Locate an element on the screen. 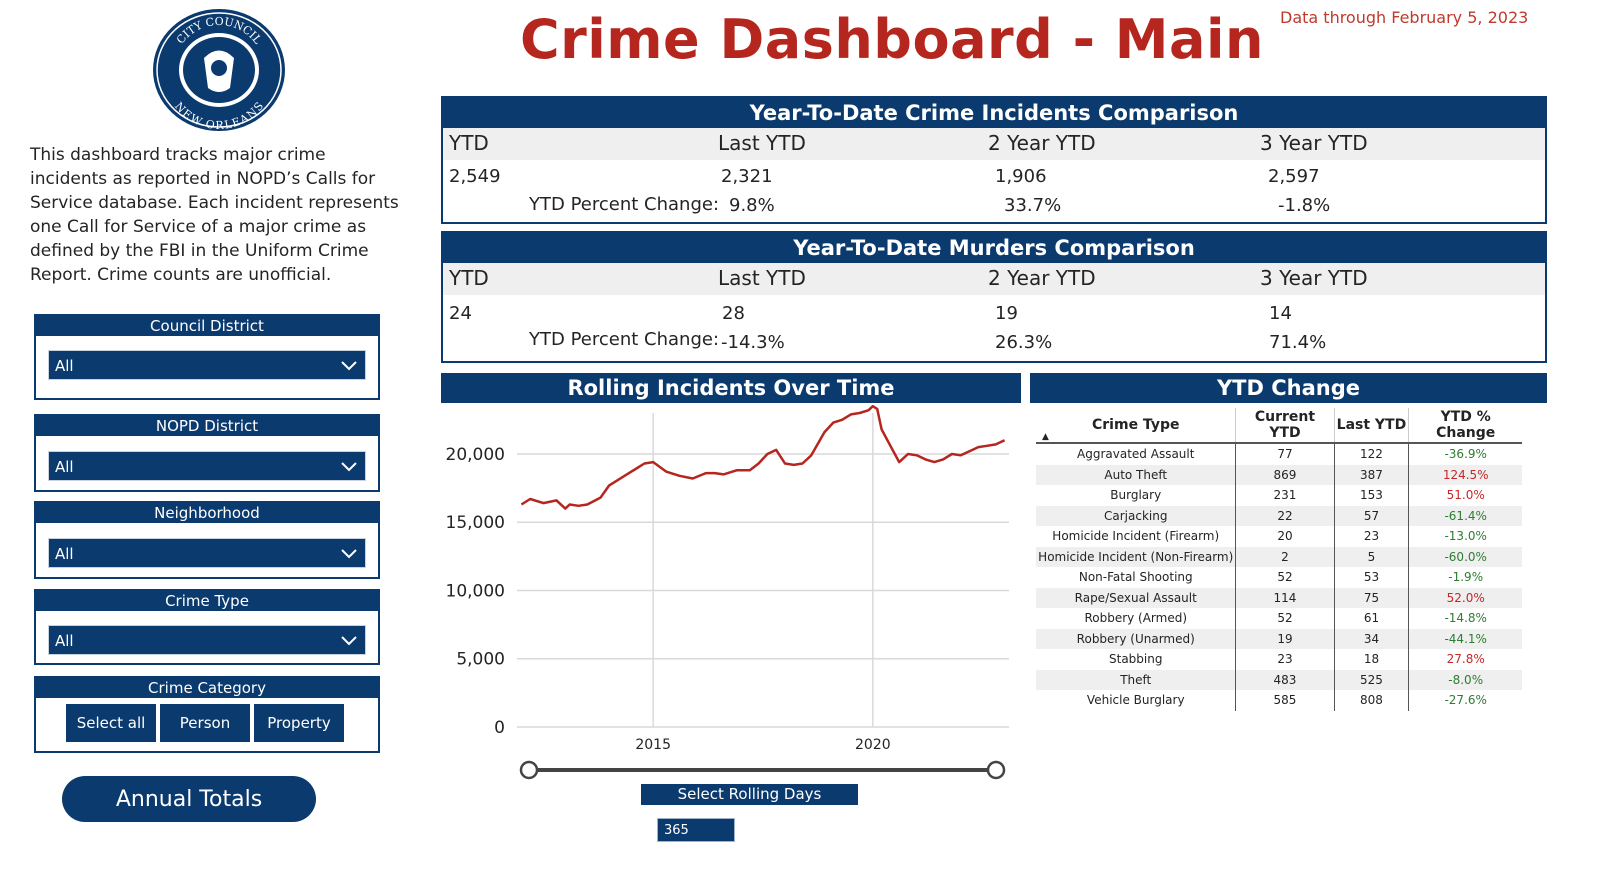 The width and height of the screenshot is (1611, 876). last-ytd-cell: 18 is located at coordinates (1371, 659).